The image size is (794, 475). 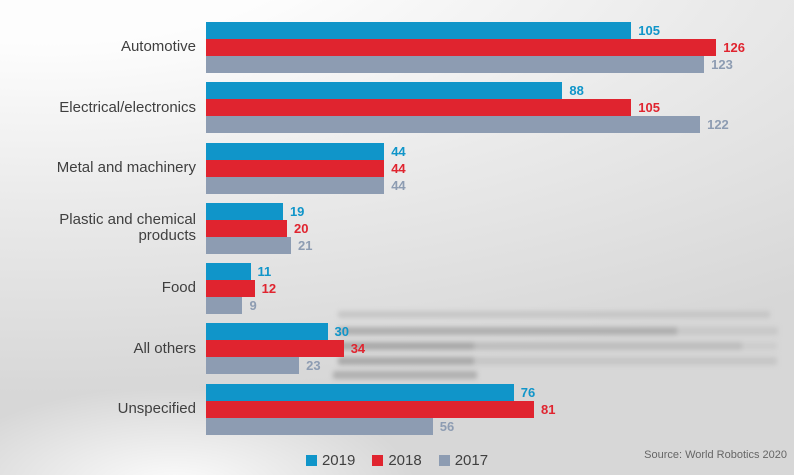 I want to click on category-bars: 76 81 56, so click(x=500, y=409).